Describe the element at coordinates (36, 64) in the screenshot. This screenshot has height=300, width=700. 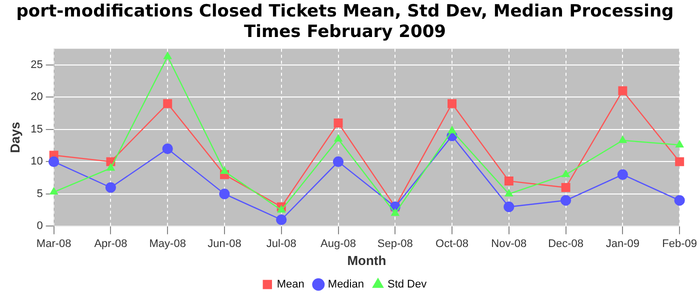
I see `y-tick-label: 25` at that location.